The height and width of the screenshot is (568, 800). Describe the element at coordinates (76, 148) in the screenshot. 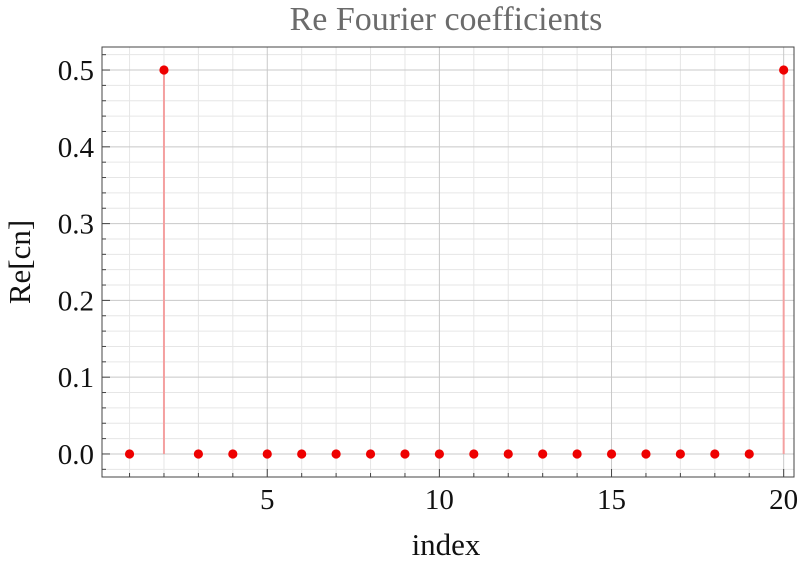

I see `y-tick-label: 0.4` at that location.